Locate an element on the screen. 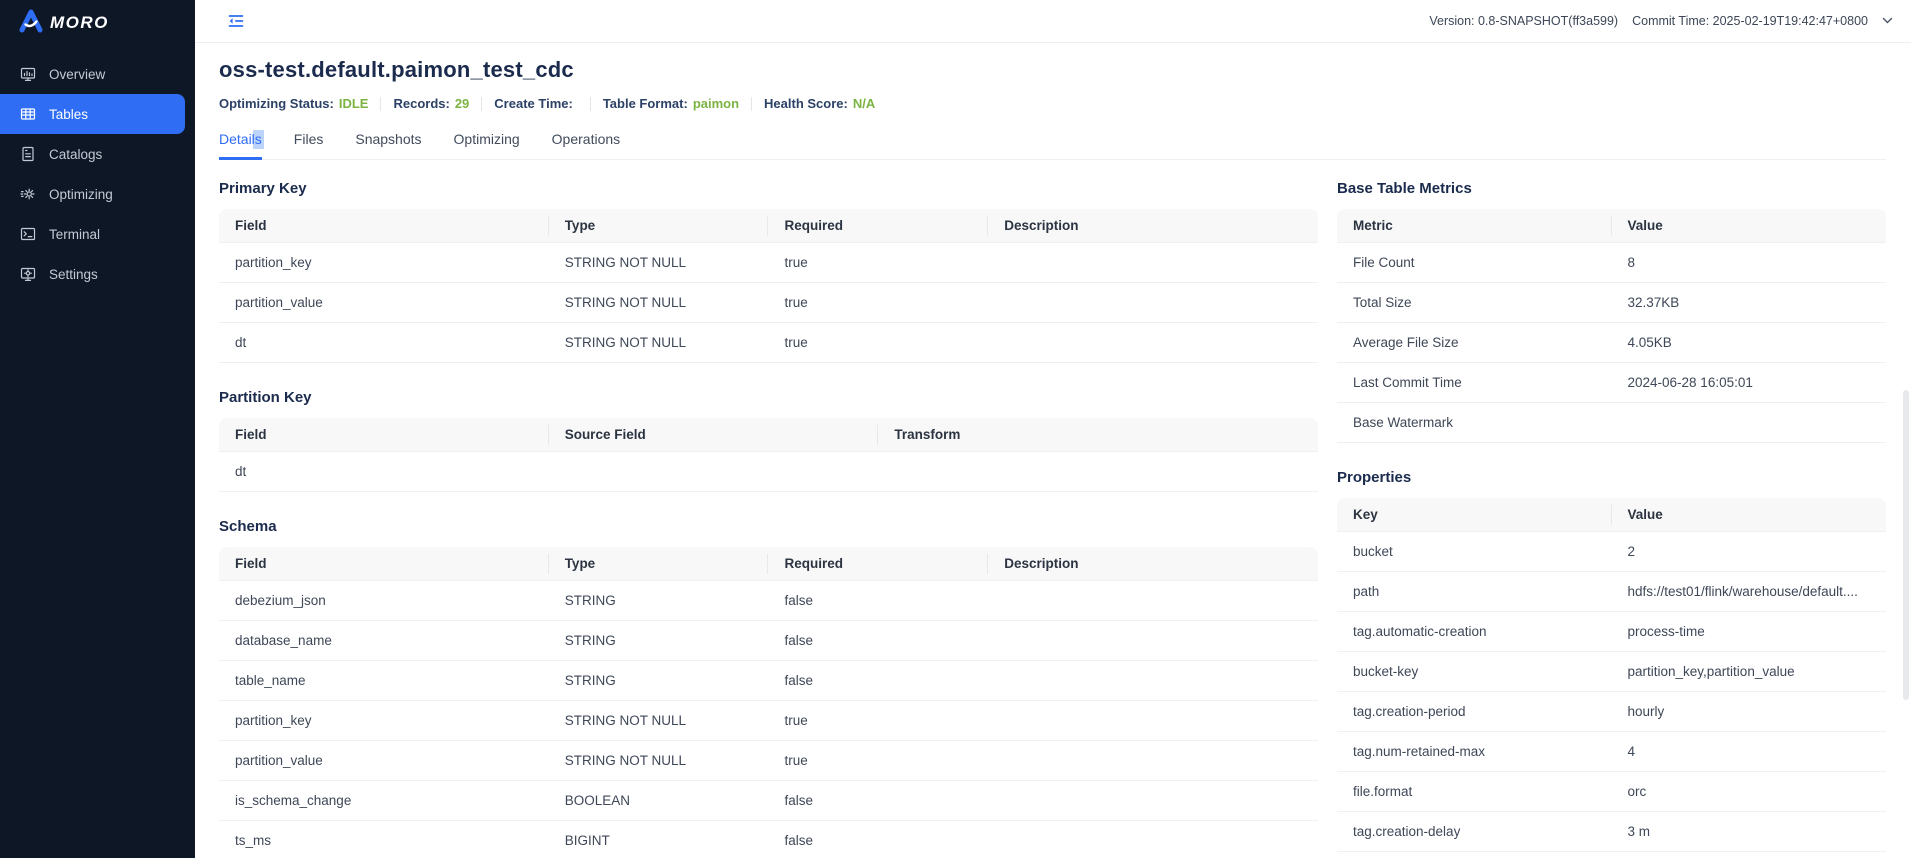  table-cell: 4.05KB is located at coordinates (1748, 343).